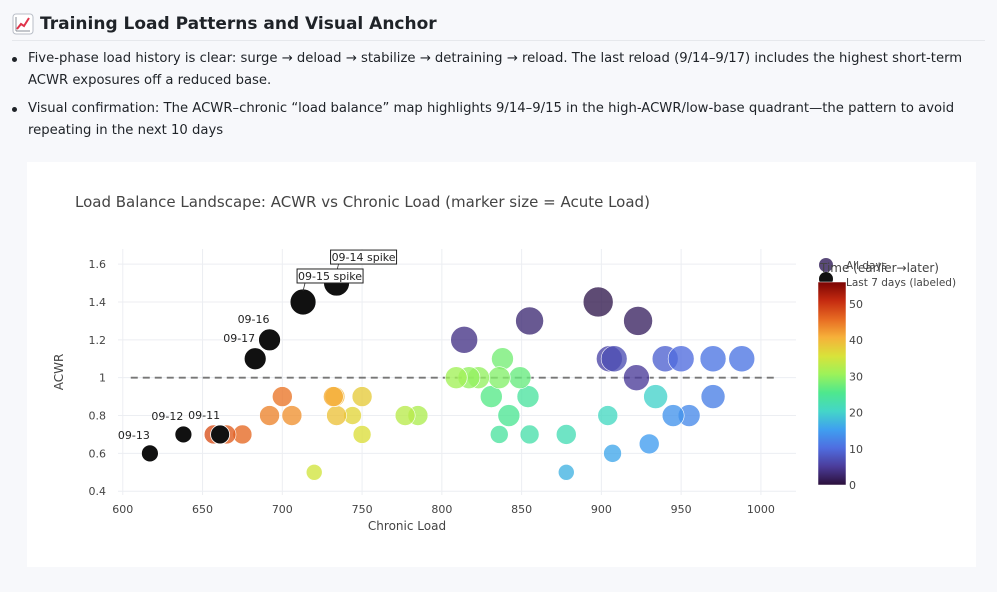  What do you see at coordinates (254, 319) in the screenshot?
I see `point-annotation-label: 09-16` at bounding box center [254, 319].